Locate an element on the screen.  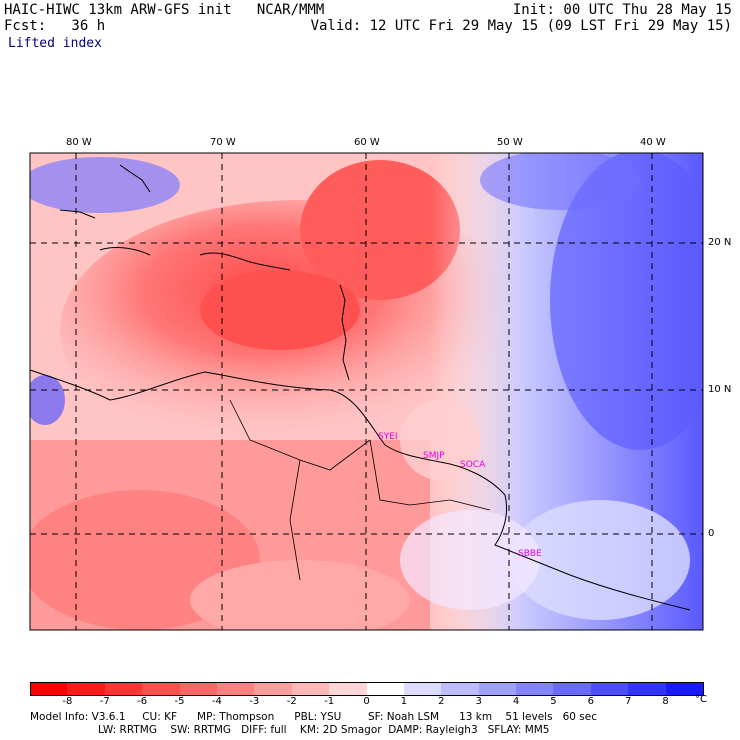
colorbar-tick-label: 5 is located at coordinates (553, 701).